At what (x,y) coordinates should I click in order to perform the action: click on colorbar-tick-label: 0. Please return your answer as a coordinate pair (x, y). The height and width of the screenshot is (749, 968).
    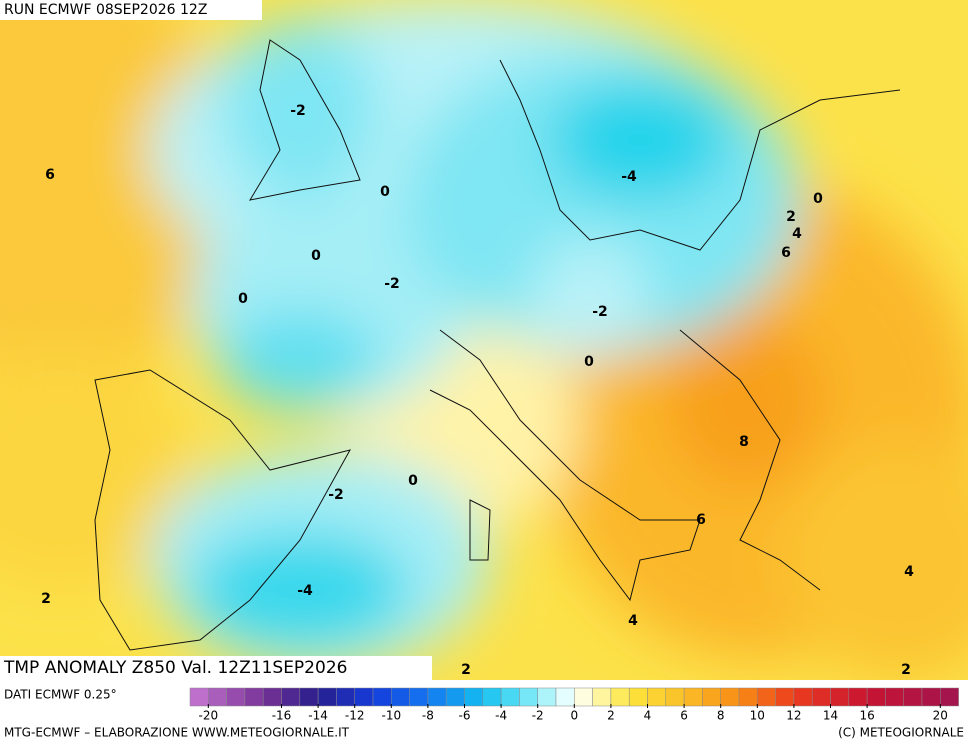
    Looking at the image, I should click on (574, 716).